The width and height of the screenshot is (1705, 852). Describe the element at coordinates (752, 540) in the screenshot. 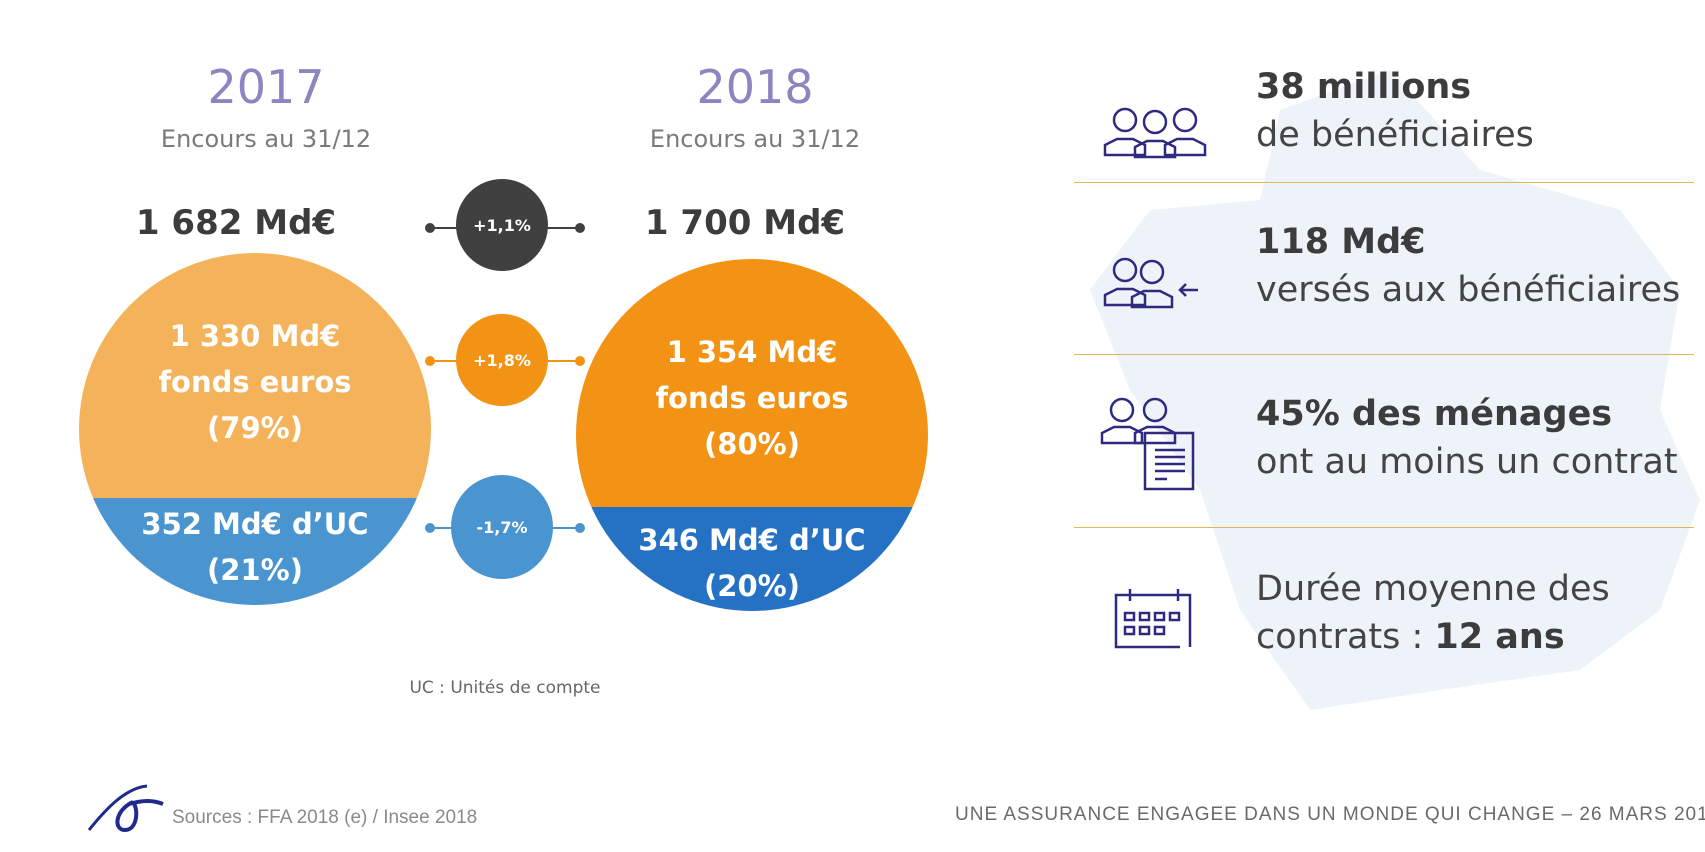

I see `uc-amount-2018: 346 Md€ d’UC` at that location.